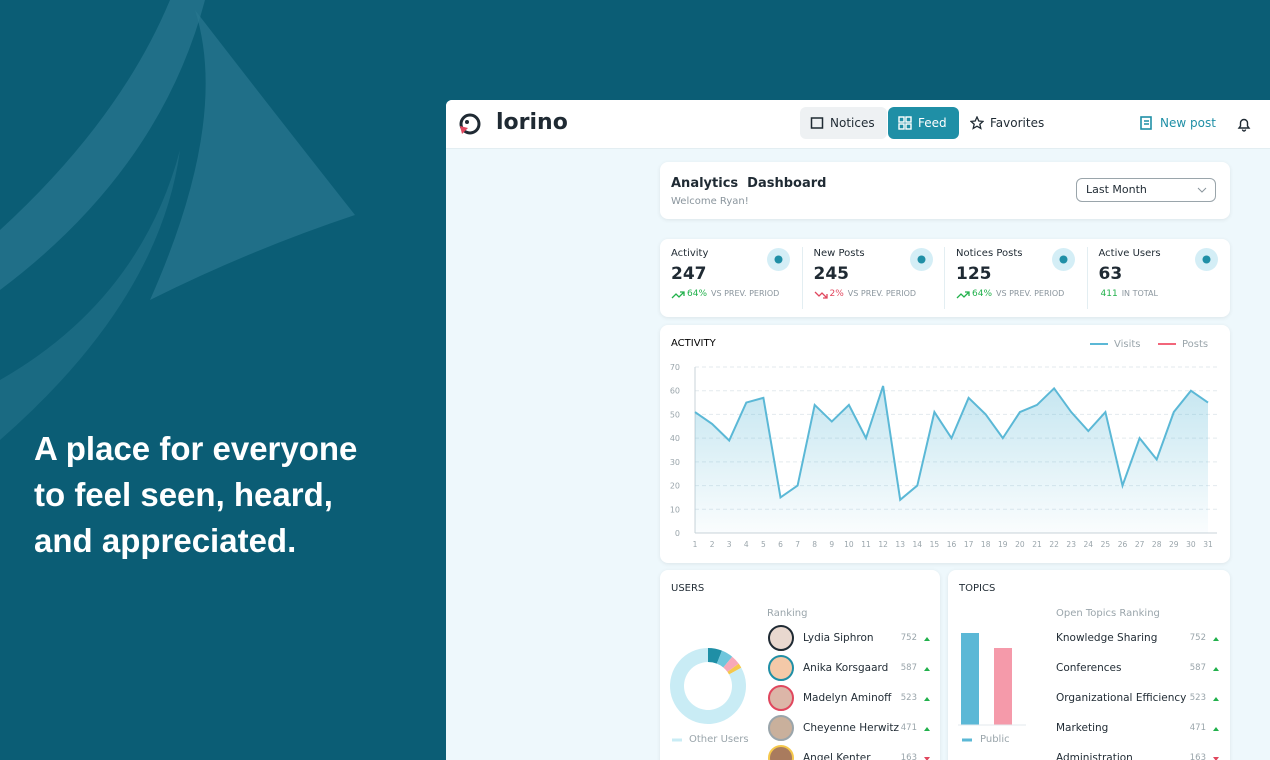 This screenshot has width=1270, height=760. I want to click on x-tick-label: 17, so click(969, 544).